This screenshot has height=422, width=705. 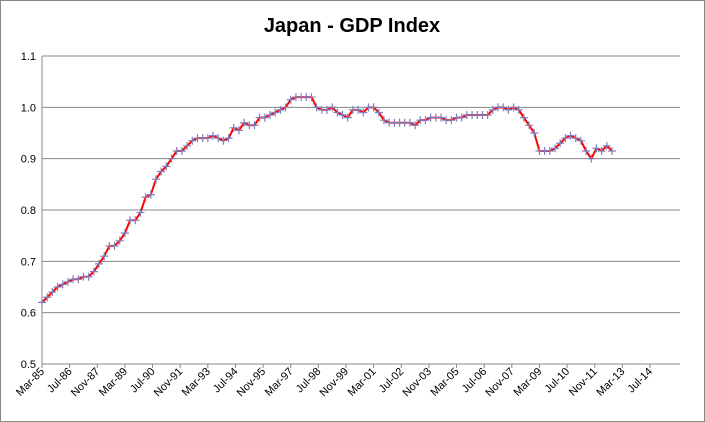 I want to click on chart-title: Japan - GDP Index, so click(x=352, y=26).